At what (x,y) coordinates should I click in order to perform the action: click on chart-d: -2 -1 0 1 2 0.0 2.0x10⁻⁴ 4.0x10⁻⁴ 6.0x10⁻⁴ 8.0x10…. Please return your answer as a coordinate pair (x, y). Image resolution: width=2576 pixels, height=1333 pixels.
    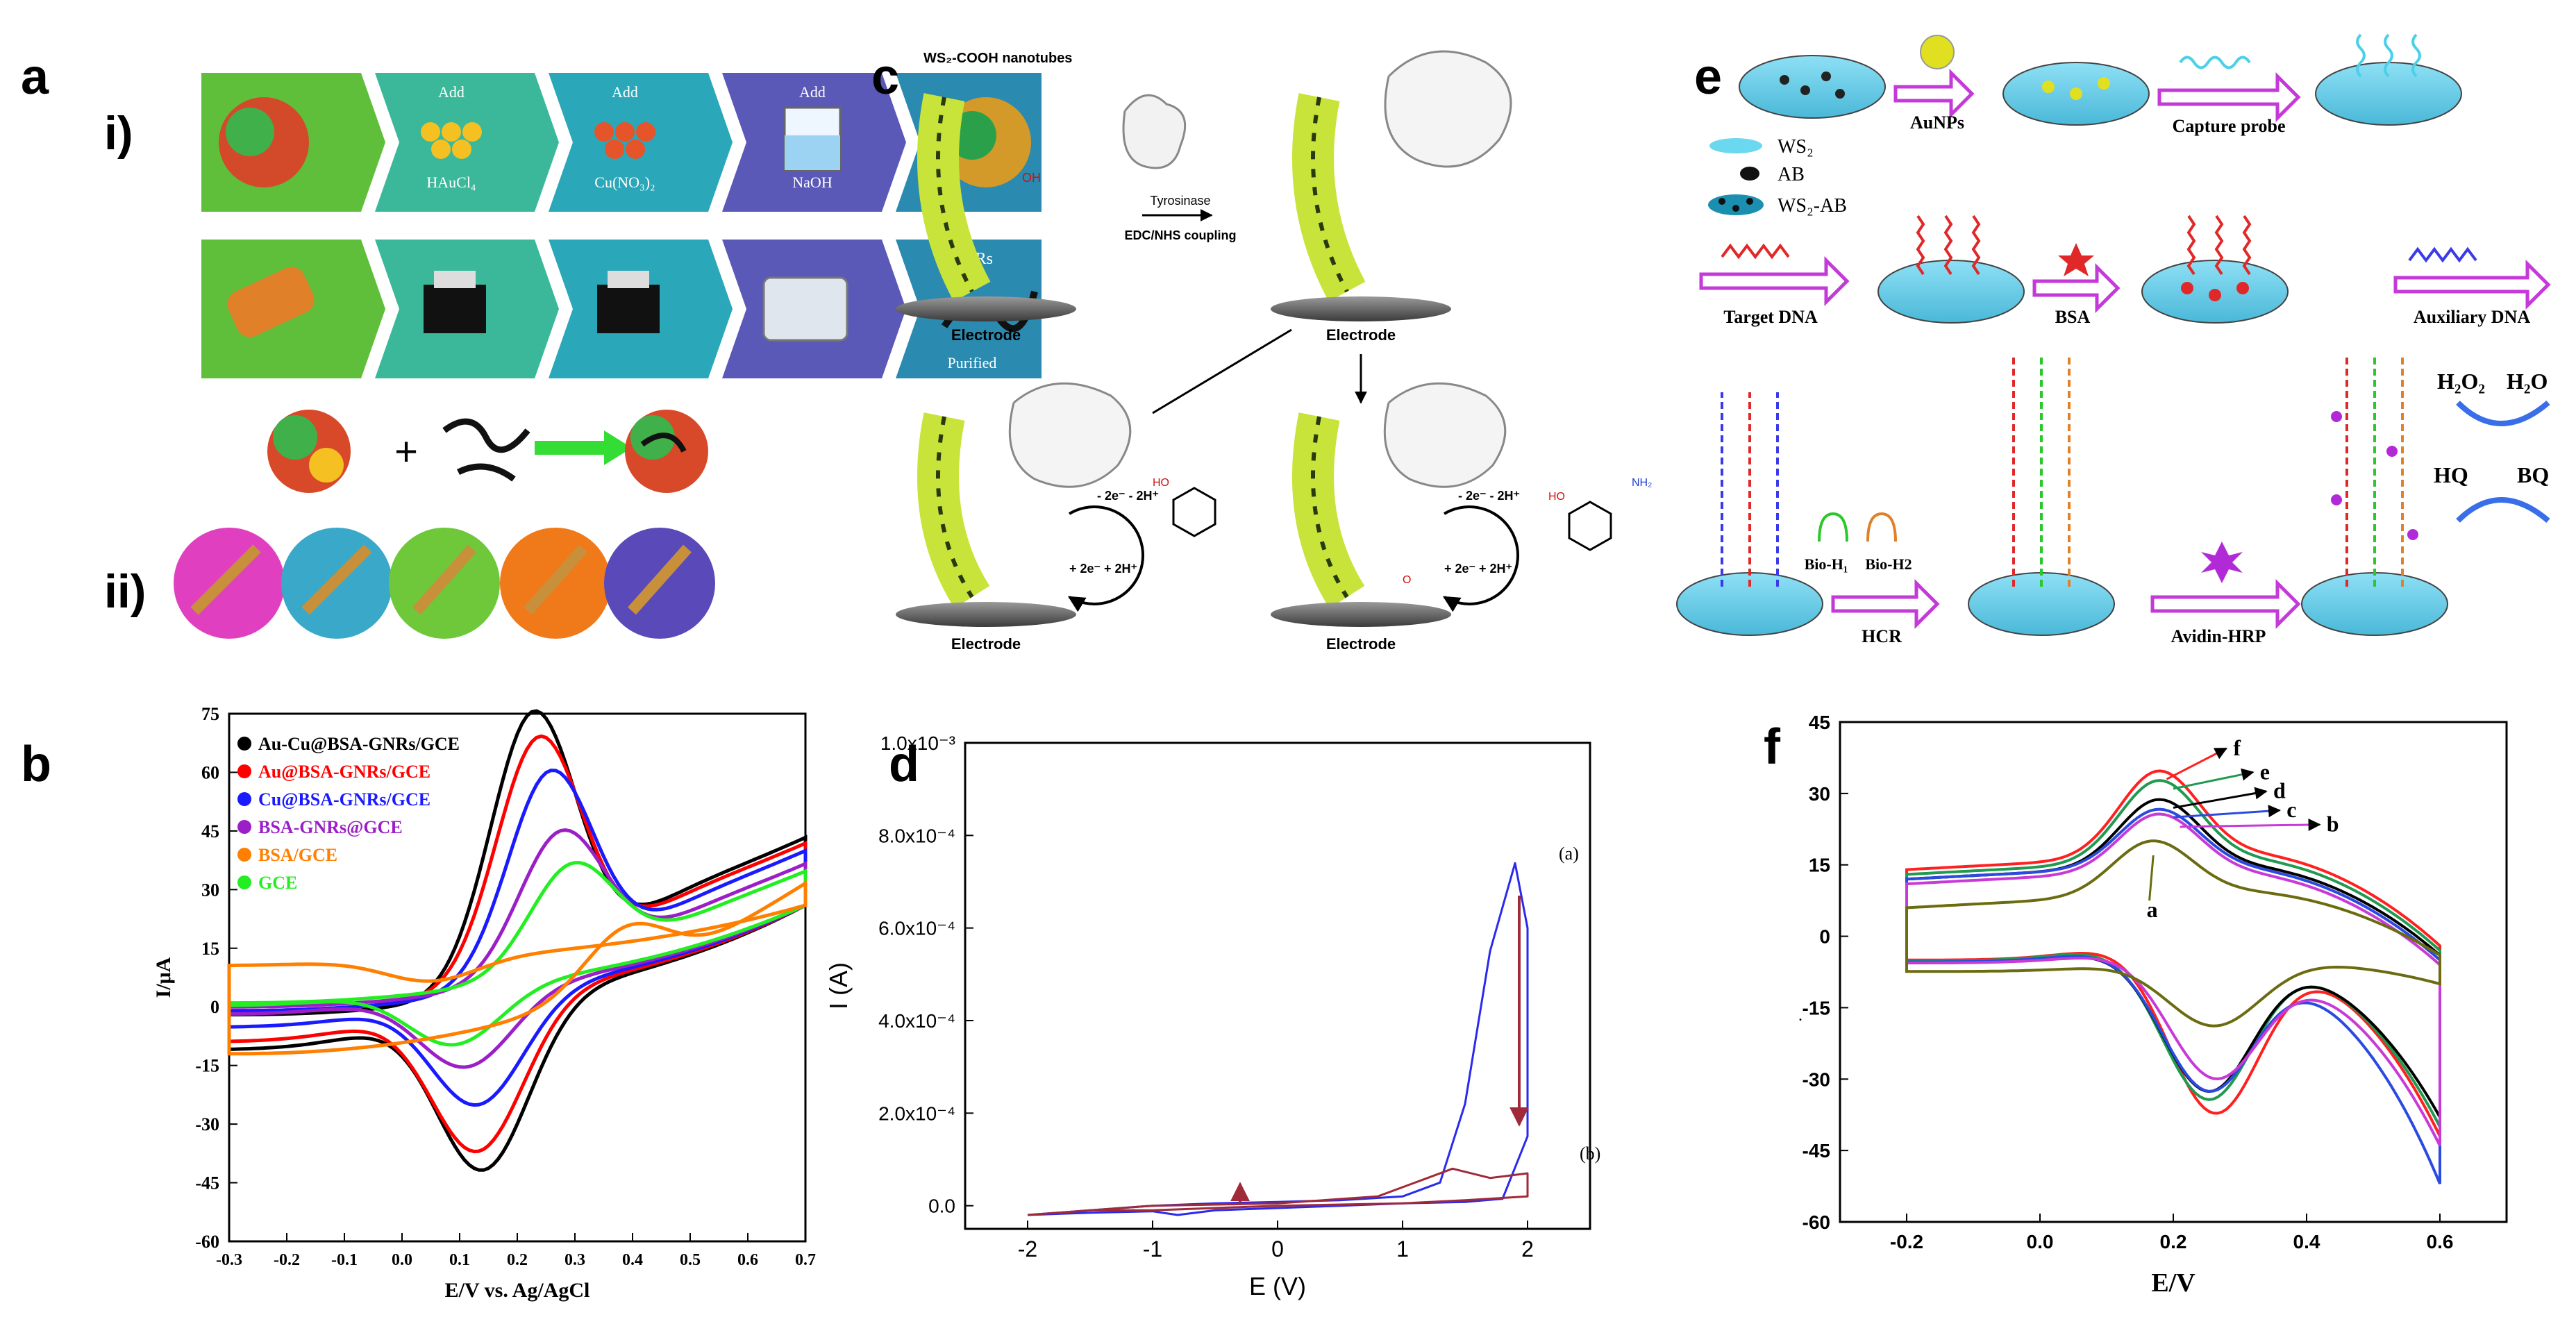
    Looking at the image, I should click on (1179, 1016).